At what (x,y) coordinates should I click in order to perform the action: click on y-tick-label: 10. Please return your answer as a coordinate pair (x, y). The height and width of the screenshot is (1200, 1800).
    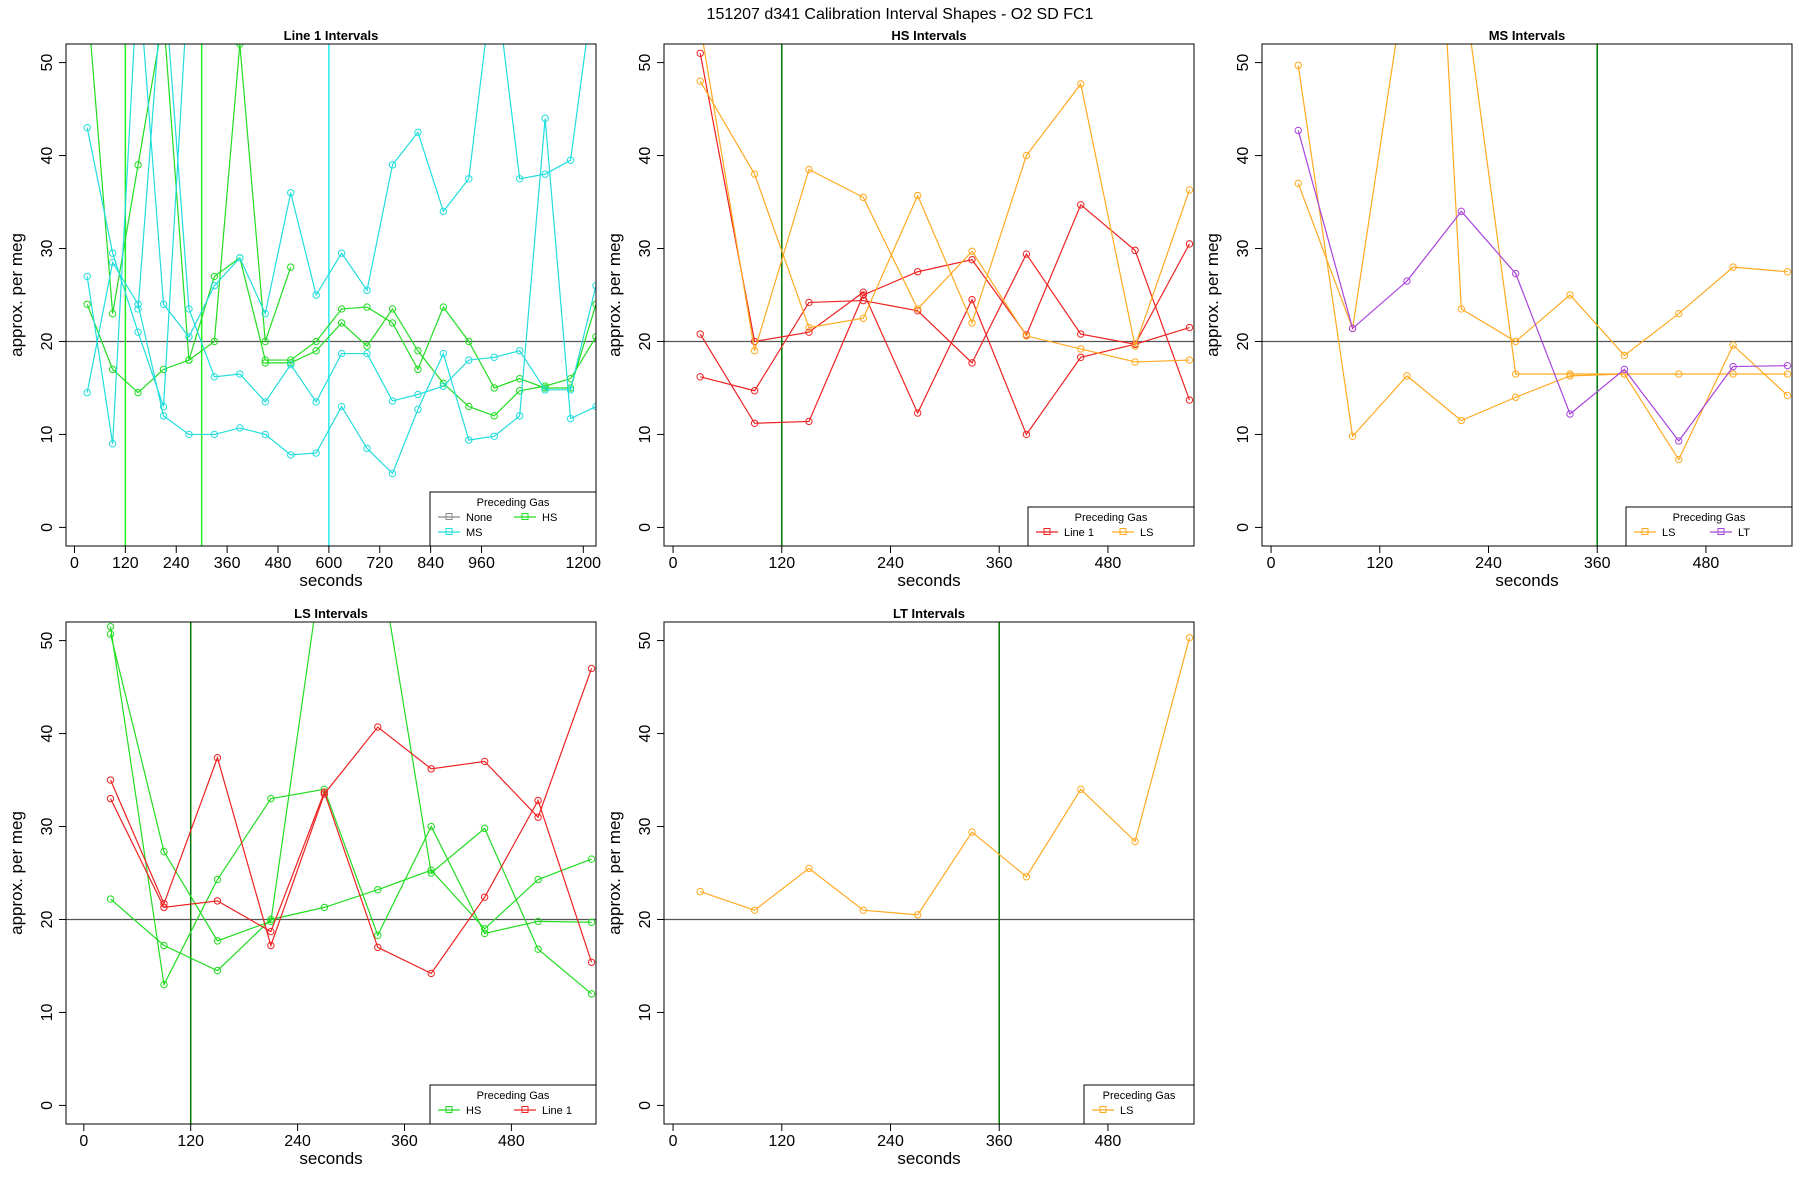
    Looking at the image, I should click on (645, 434).